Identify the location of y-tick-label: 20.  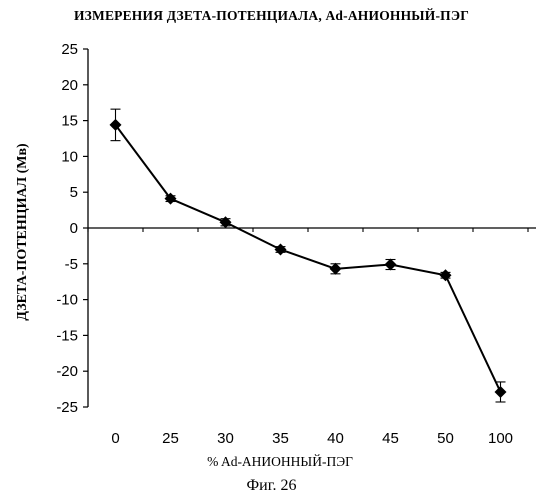
(69, 85).